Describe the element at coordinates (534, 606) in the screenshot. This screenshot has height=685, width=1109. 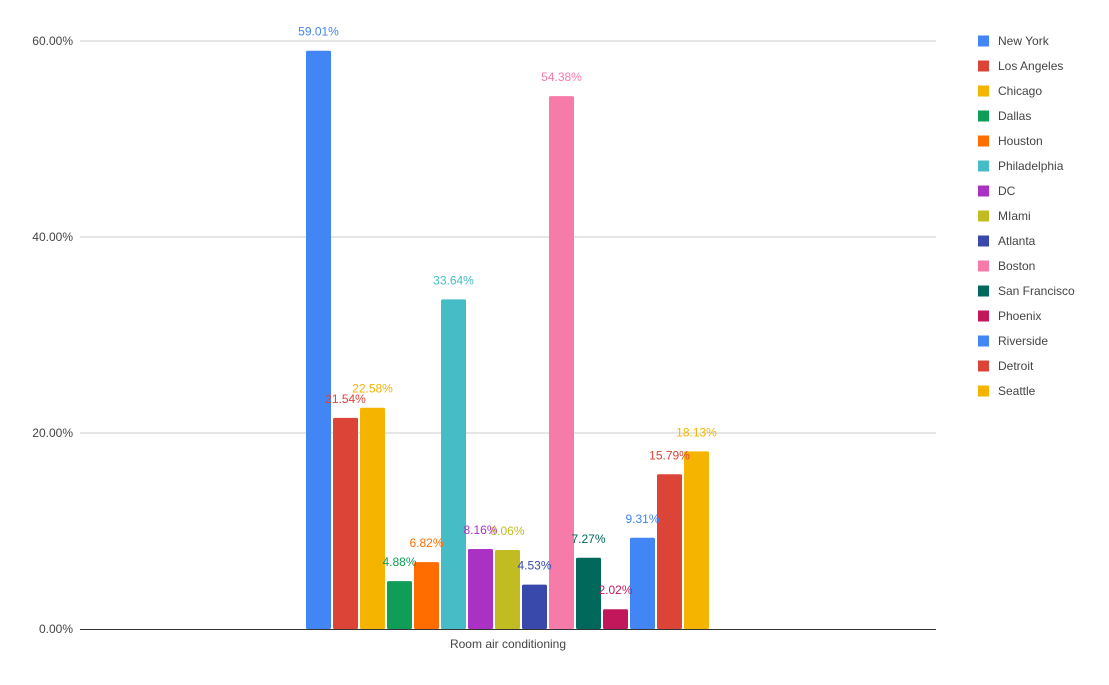
I see `bar-atlanta` at that location.